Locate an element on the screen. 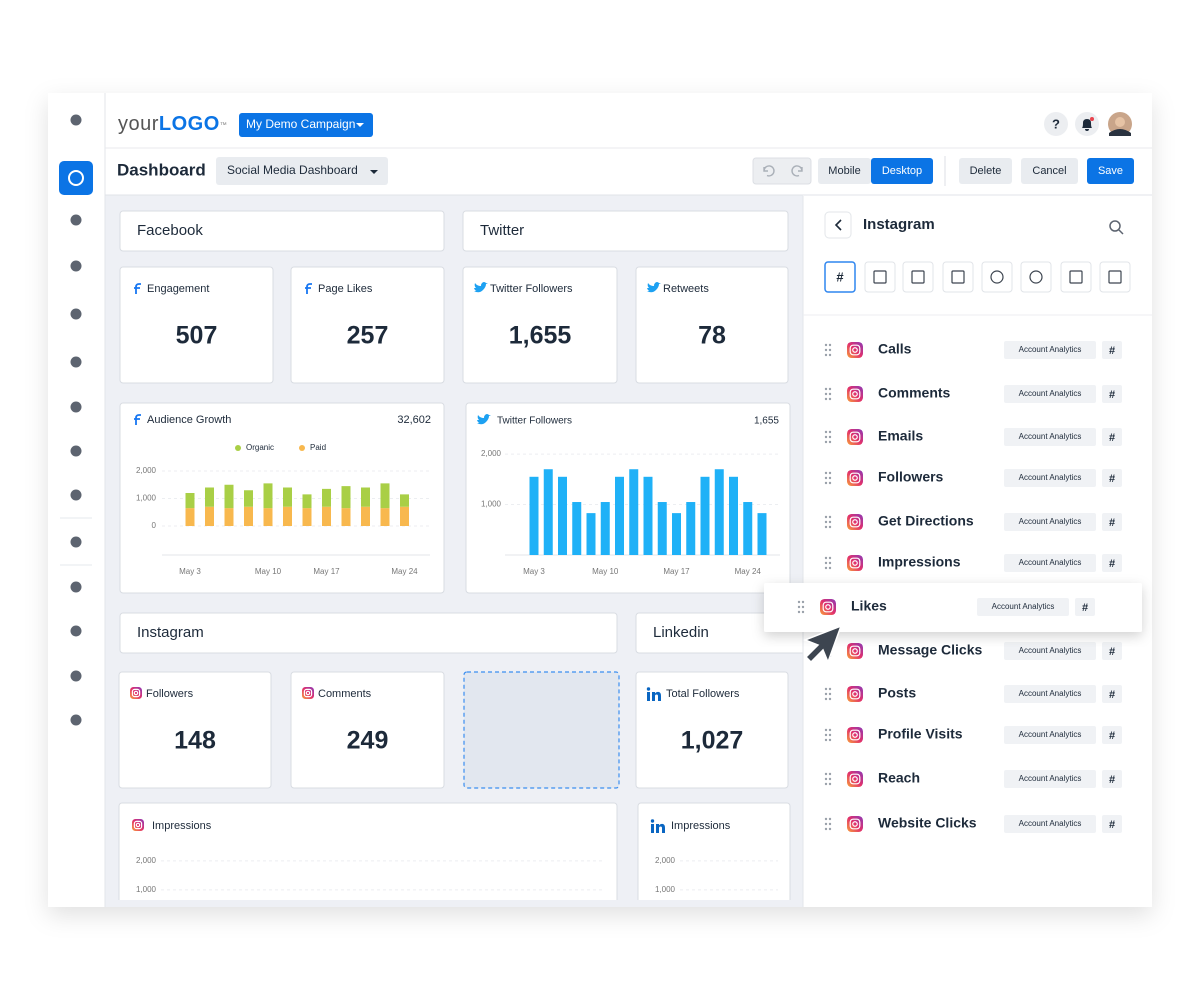 Image resolution: width=1200 pixels, height=1000 pixels. dashboard-select is located at coordinates (302, 171).